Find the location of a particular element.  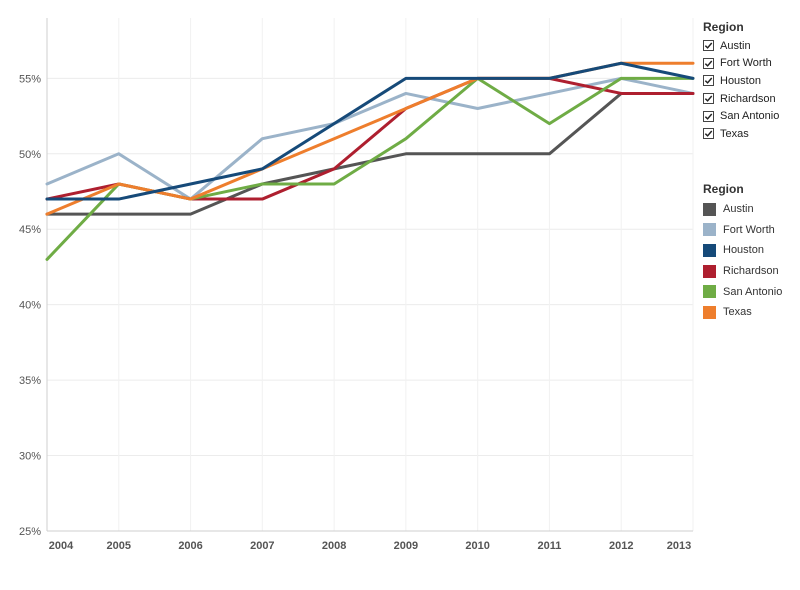

x-tick-label: 2004 is located at coordinates (61, 546).